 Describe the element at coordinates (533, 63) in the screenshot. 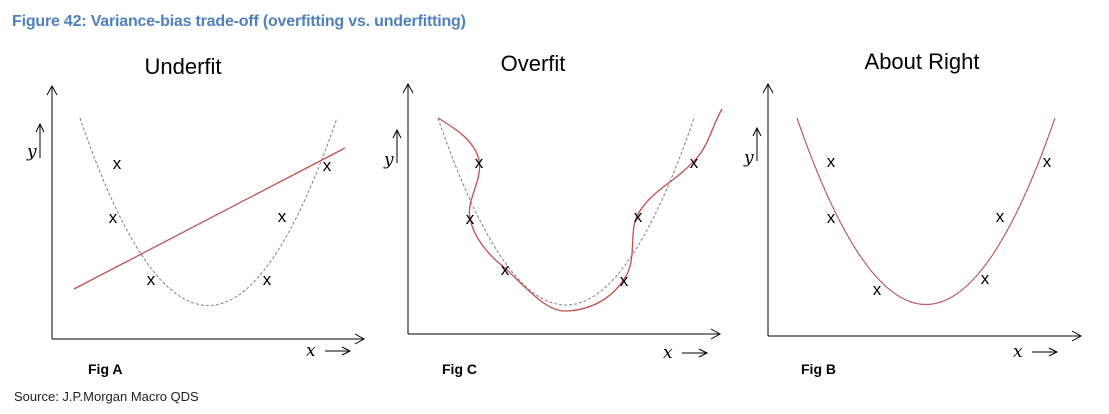

I see `panel-title-overfit: Overfit` at that location.